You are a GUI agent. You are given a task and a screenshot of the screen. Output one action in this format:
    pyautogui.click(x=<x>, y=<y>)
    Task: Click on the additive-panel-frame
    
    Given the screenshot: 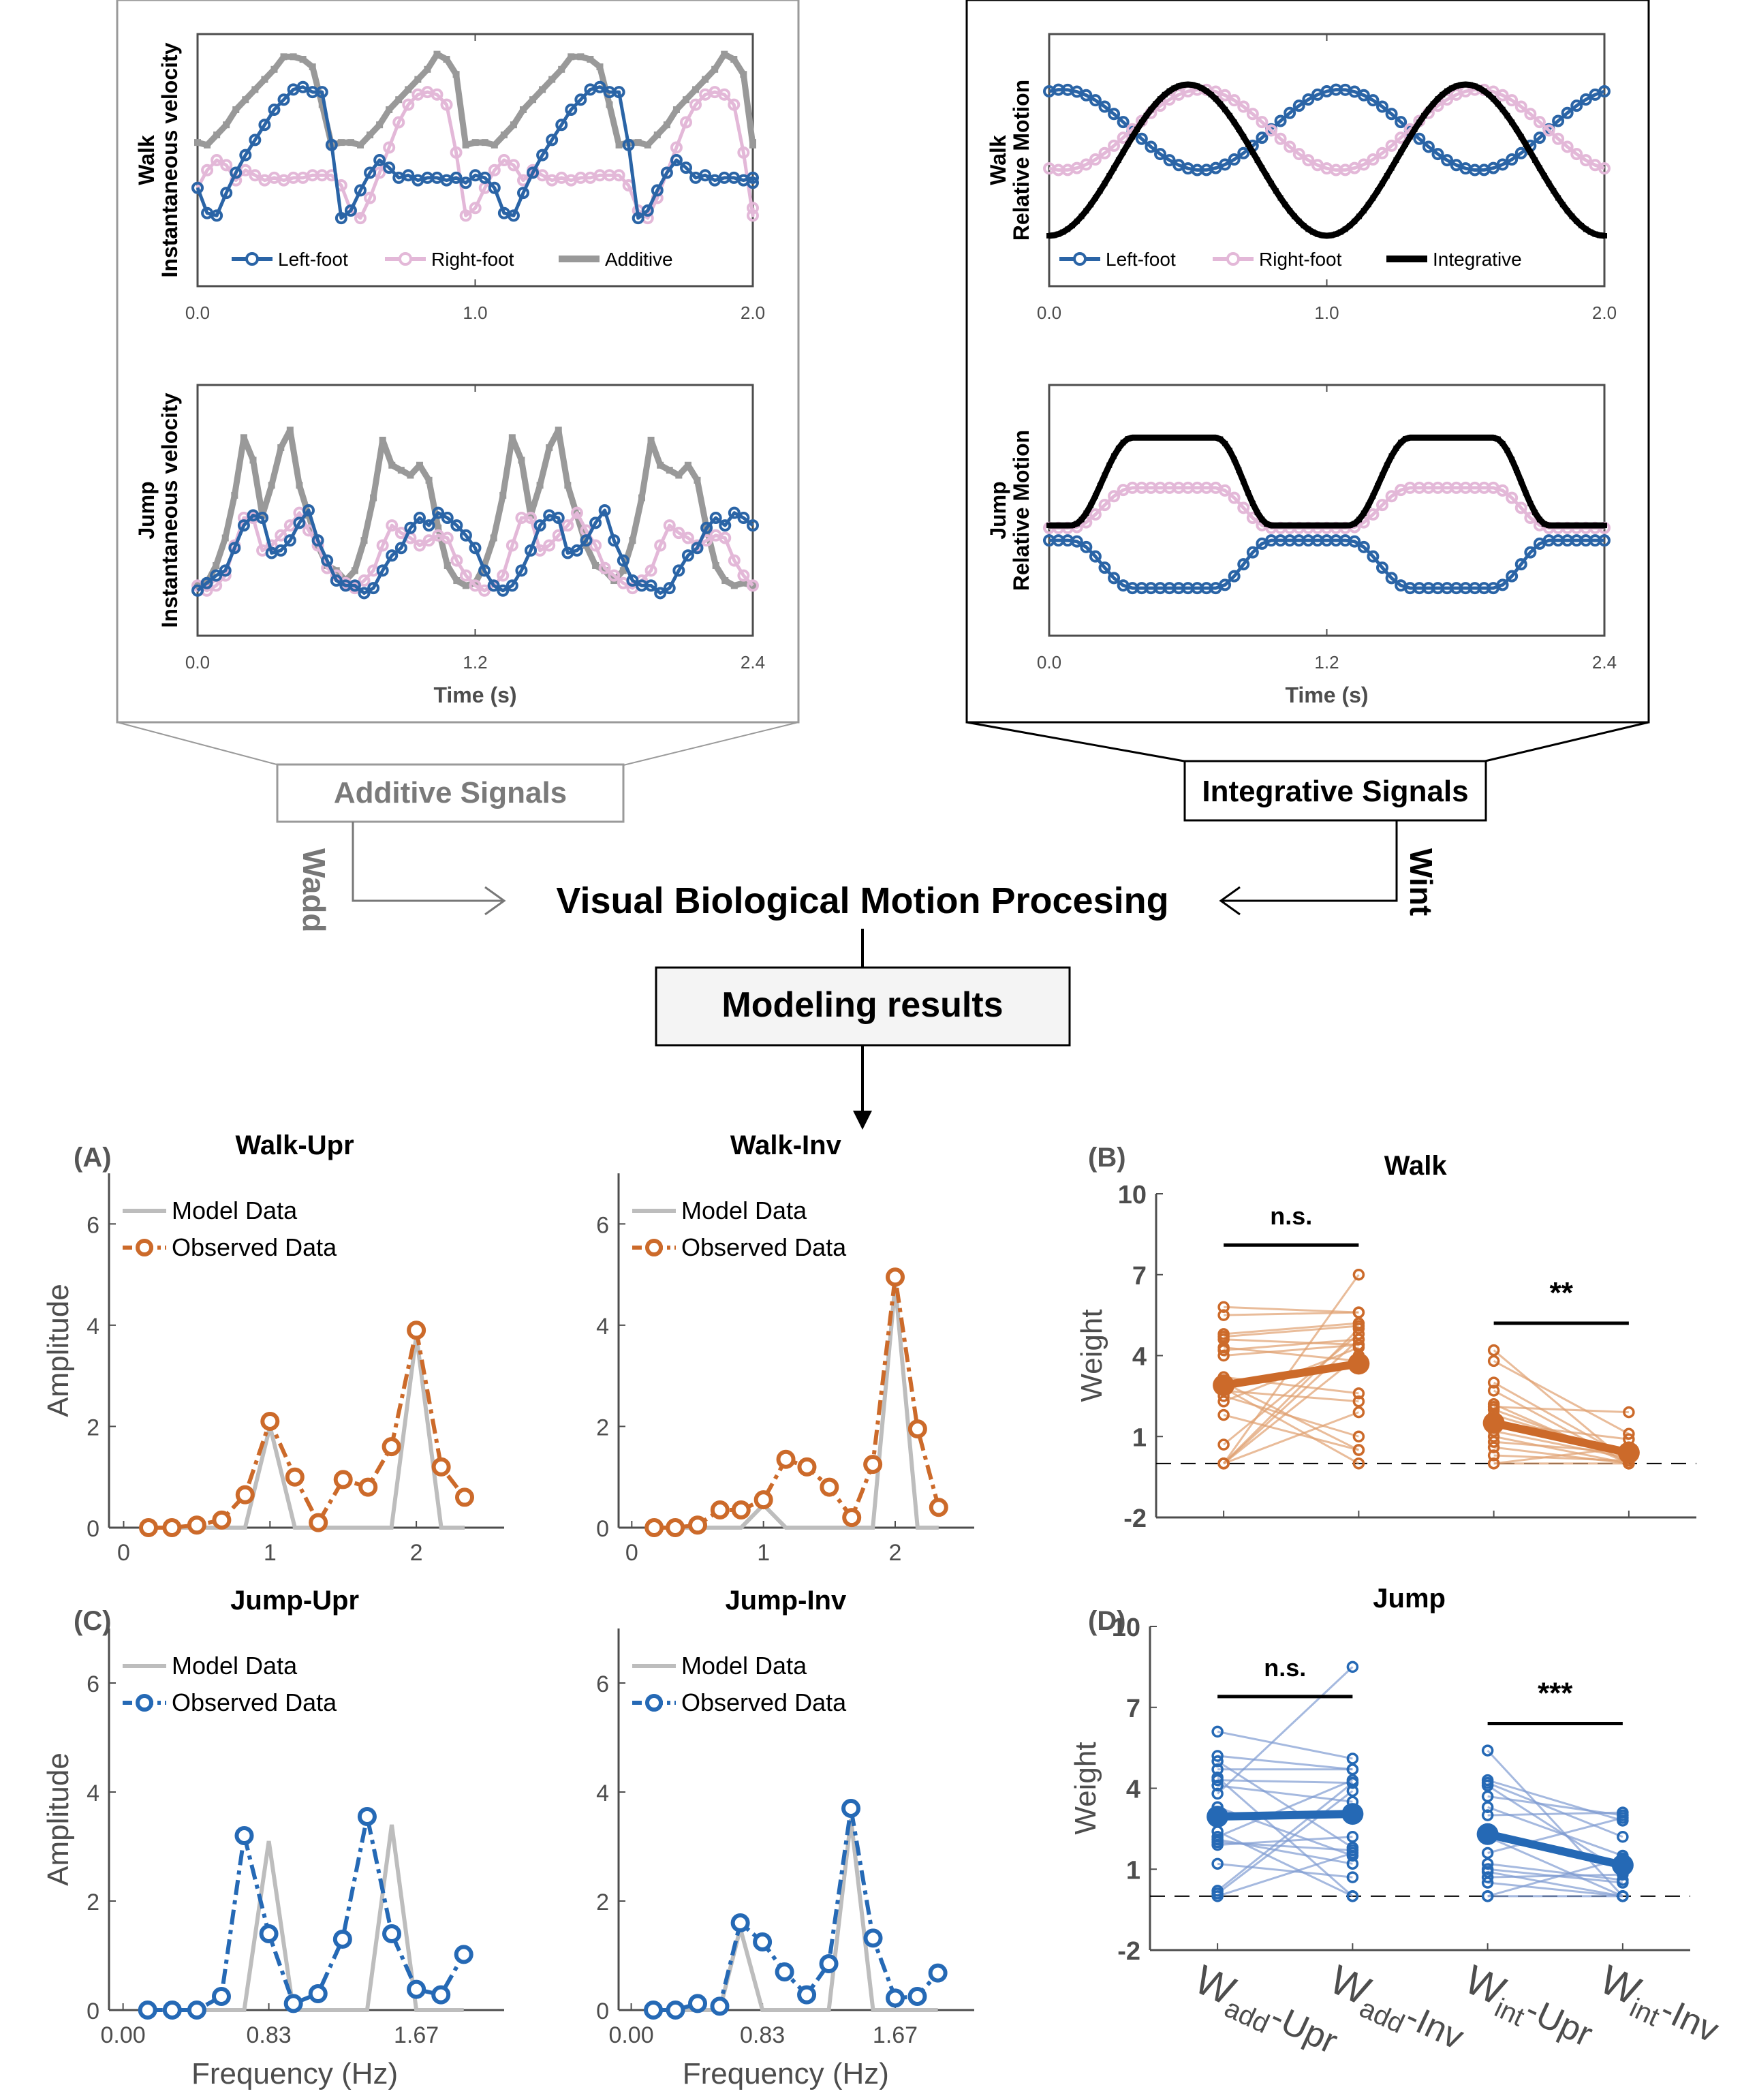 What is the action you would take?
    pyautogui.click(x=458, y=383)
    